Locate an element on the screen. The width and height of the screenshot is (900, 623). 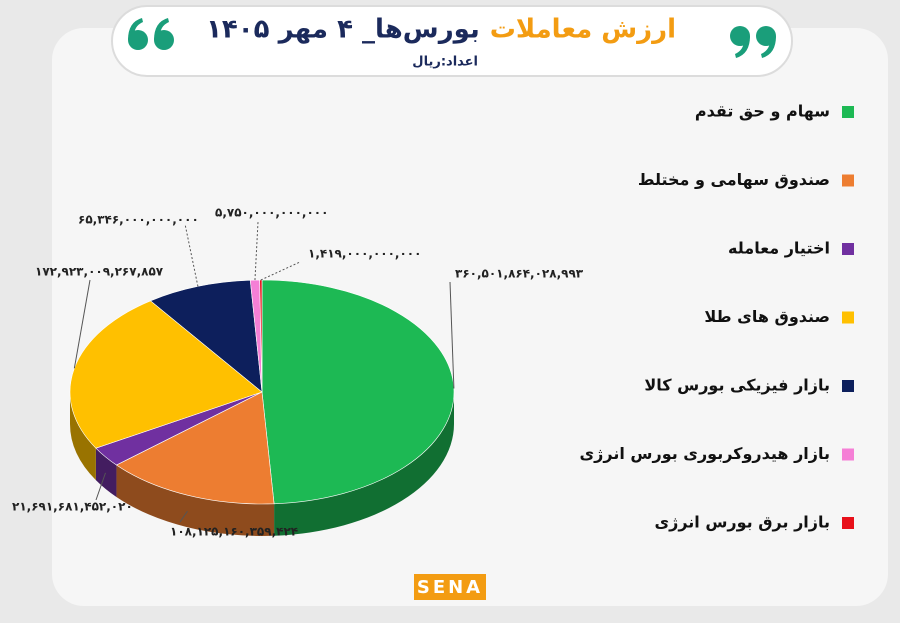
value-label: ۶۵,۳۴۶,۰۰۰,۰۰۰,۰۰۰ is located at coordinates (138, 220).